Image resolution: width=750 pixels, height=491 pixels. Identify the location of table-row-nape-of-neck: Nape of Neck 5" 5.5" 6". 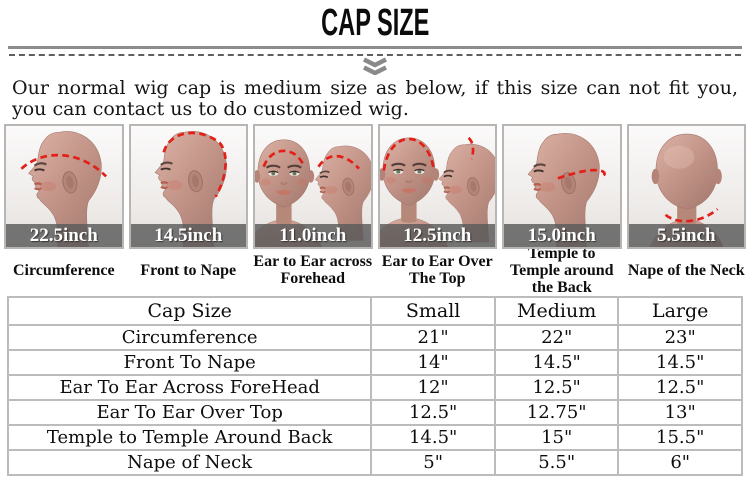
(374, 462).